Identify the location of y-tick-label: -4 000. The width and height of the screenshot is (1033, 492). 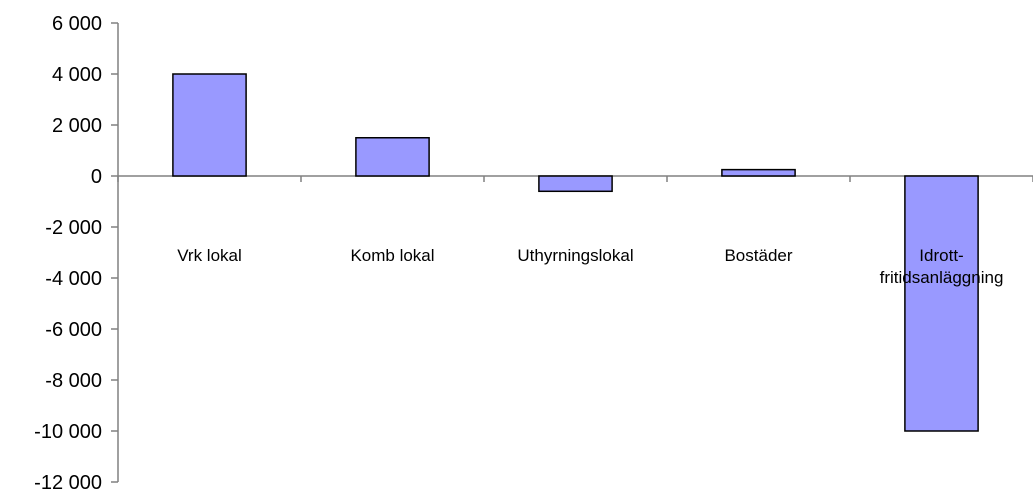
(73, 279).